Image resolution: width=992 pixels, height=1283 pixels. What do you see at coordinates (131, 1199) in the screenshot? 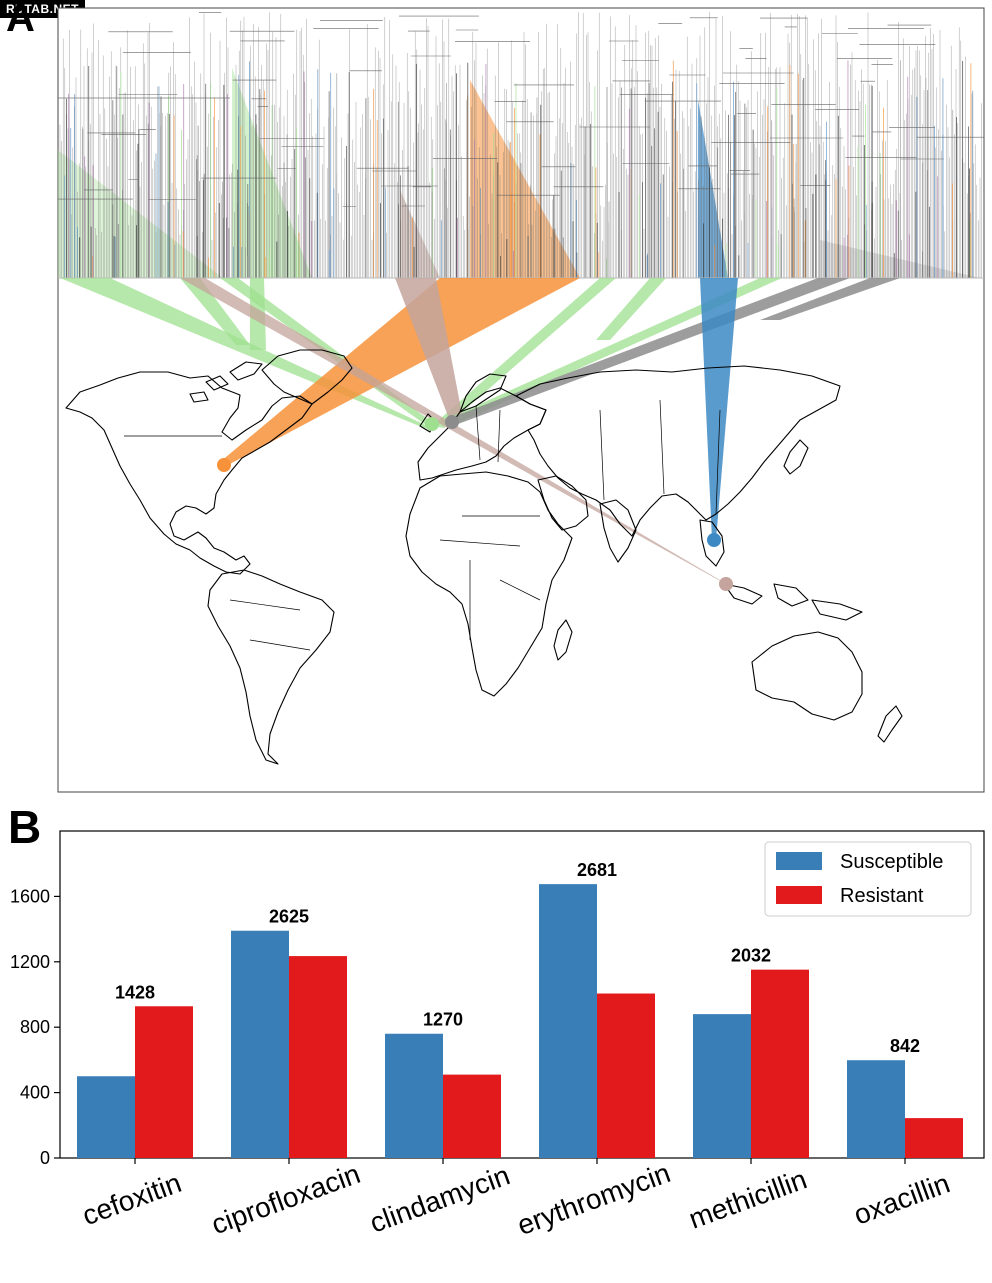
I see `x-tick-label-cefoxitin: cefoxitin` at bounding box center [131, 1199].